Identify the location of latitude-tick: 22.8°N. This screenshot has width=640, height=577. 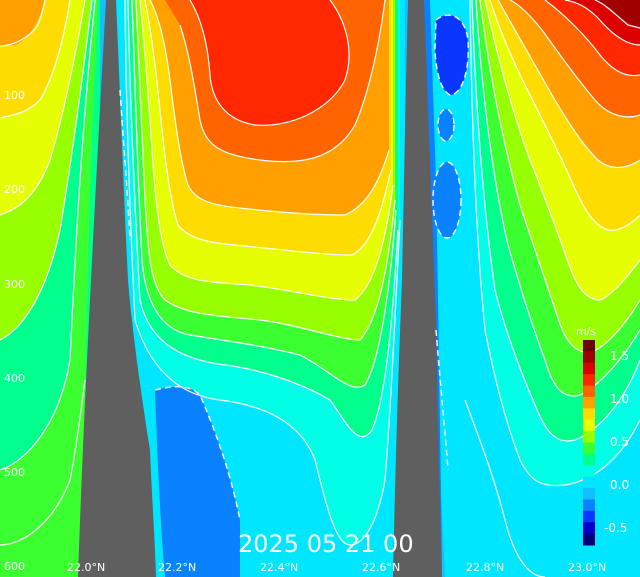
(485, 567).